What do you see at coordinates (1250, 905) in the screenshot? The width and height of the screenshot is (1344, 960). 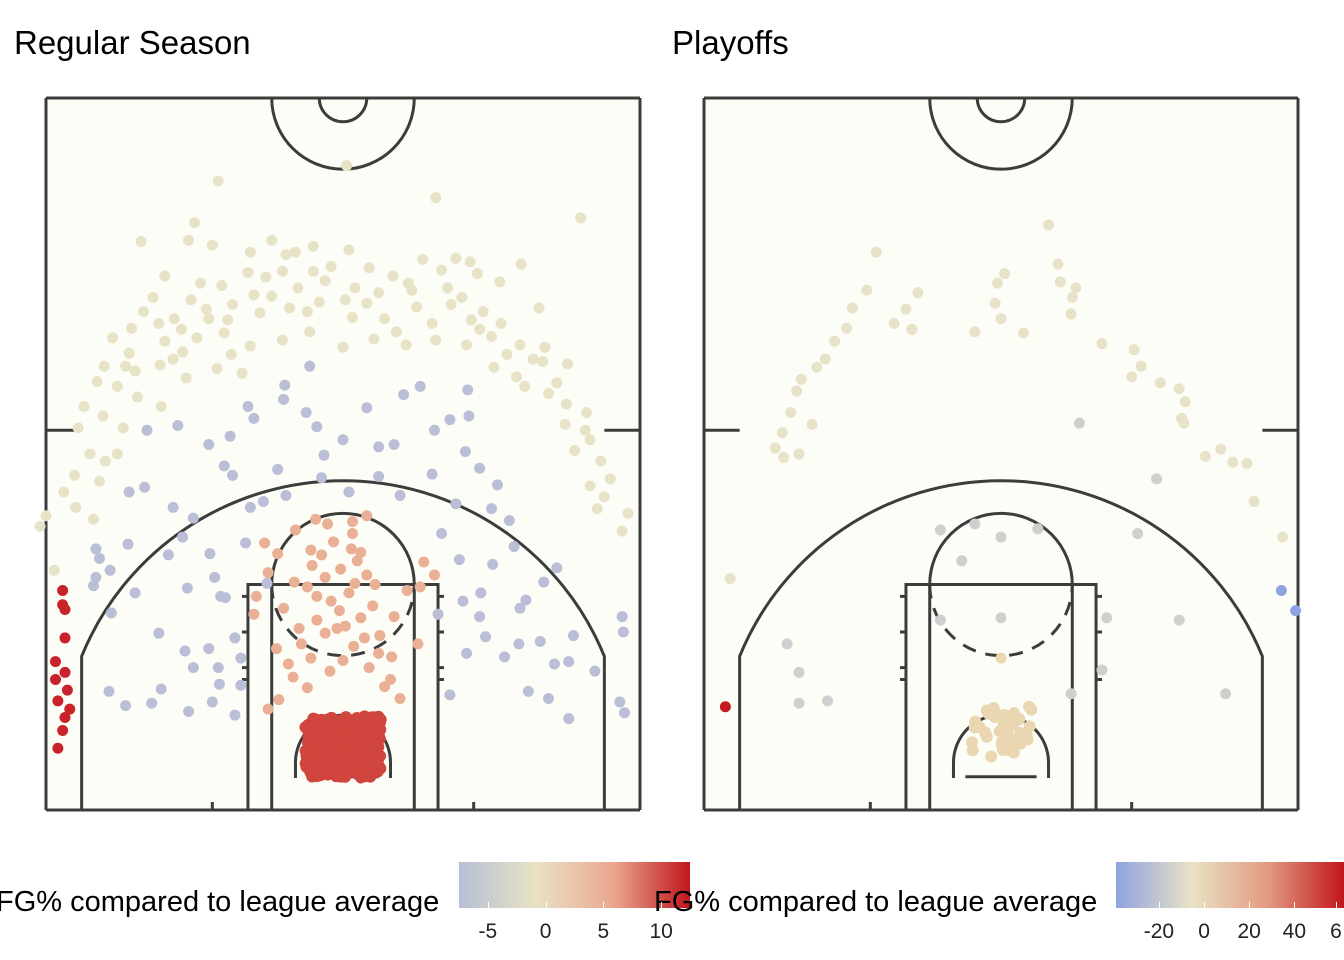 I see `legend-tick-mark` at bounding box center [1250, 905].